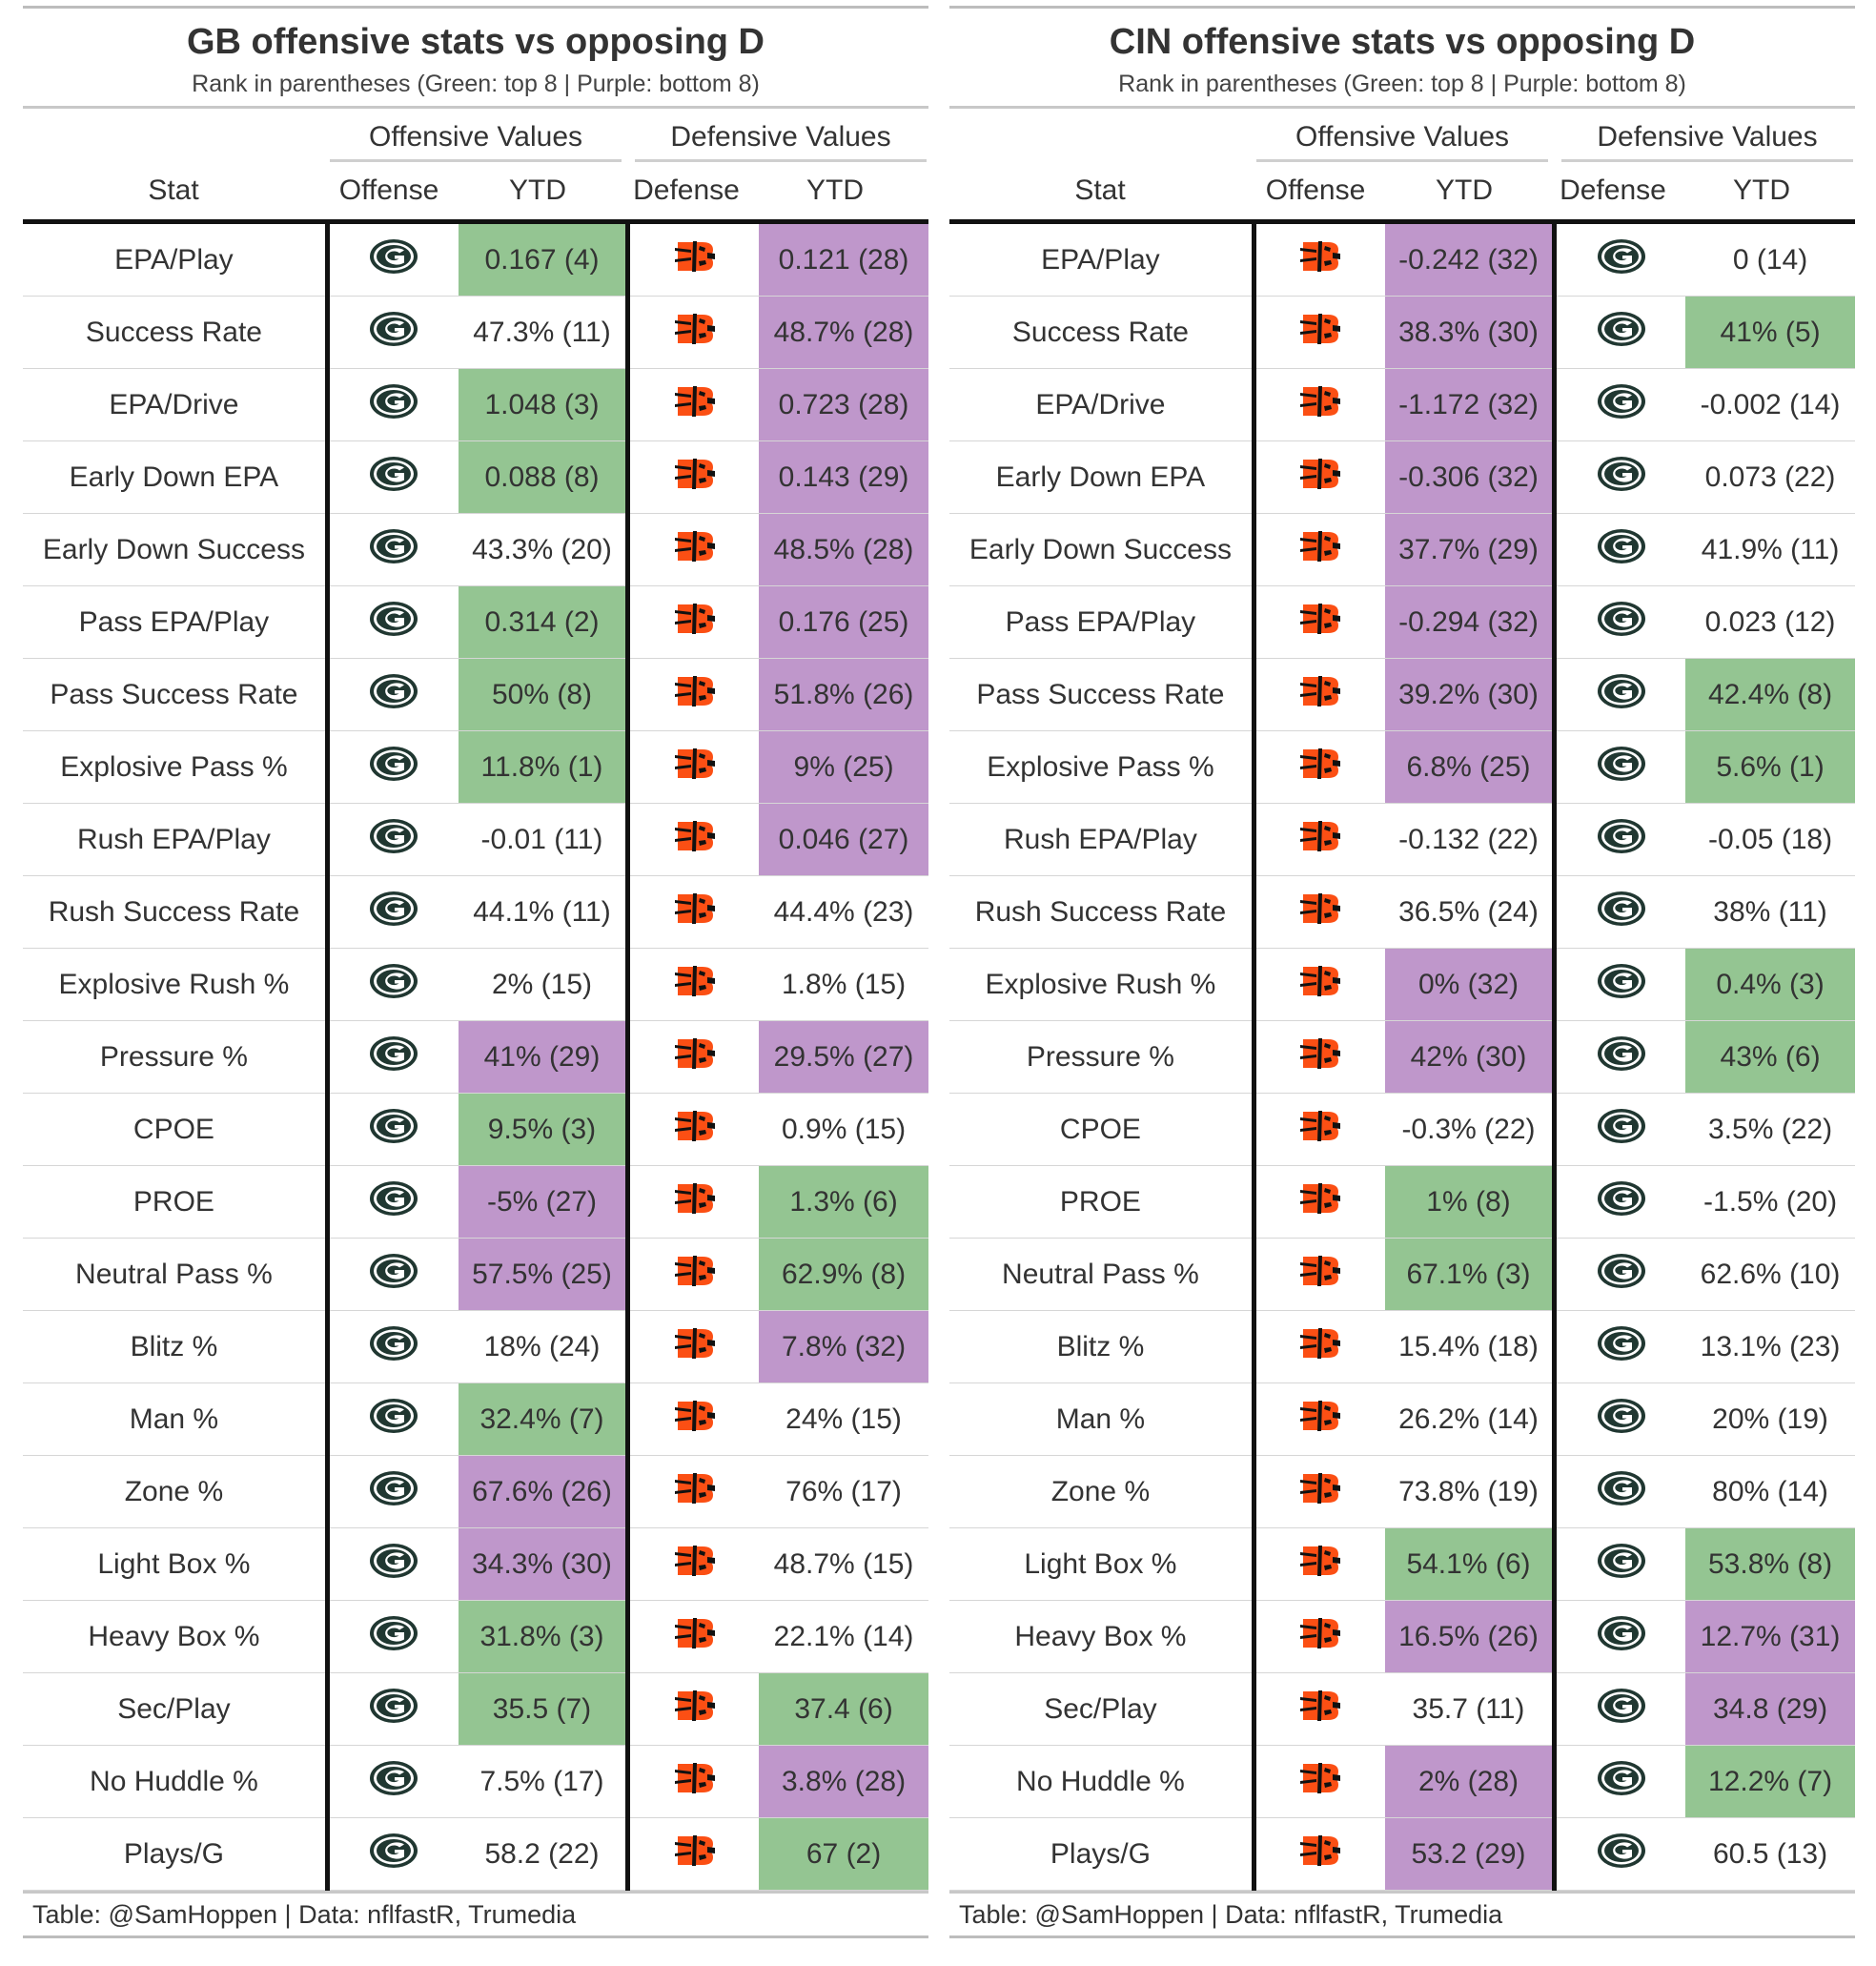 This screenshot has height=1966, width=1876. What do you see at coordinates (843, 404) in the screenshot?
I see `defense-ytd-cell: 0.723 (28)` at bounding box center [843, 404].